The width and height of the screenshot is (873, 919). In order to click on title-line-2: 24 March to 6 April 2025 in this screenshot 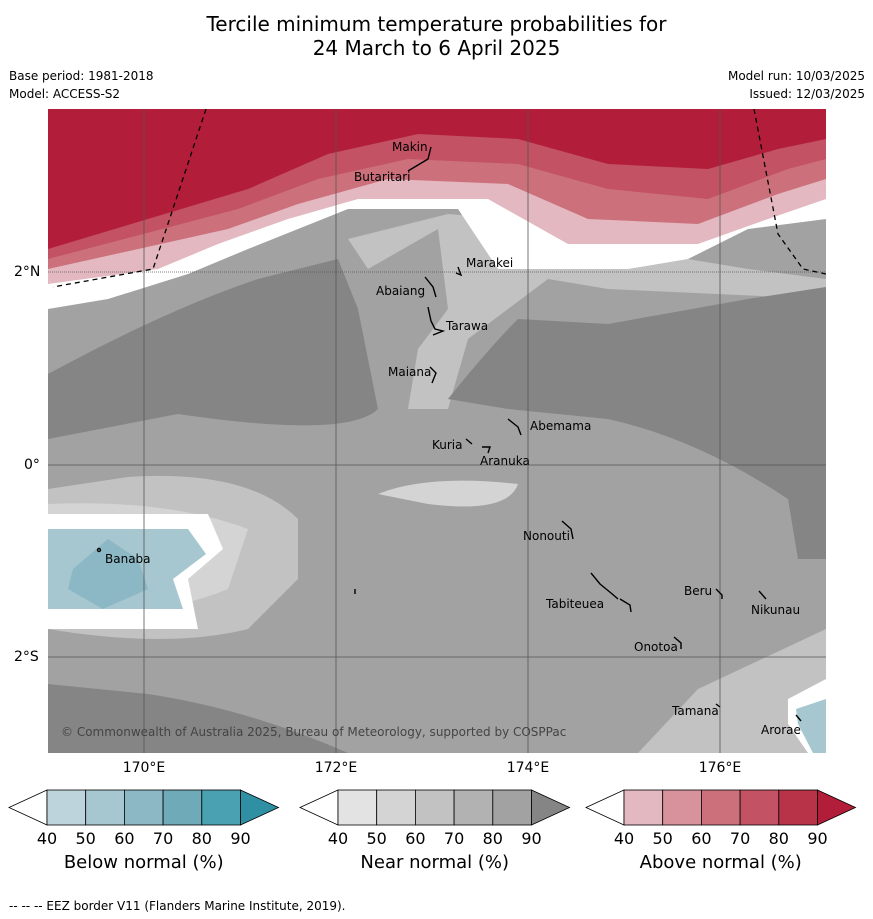, I will do `click(436, 48)`.